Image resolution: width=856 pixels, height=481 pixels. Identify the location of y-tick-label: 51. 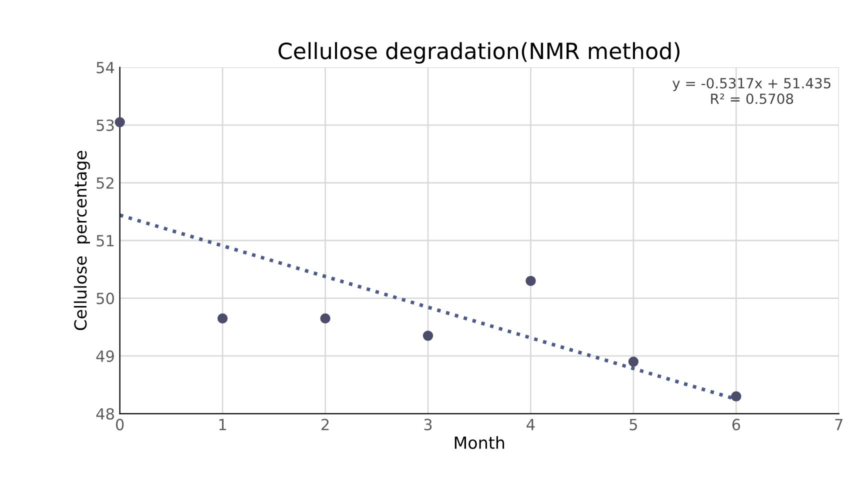
(105, 241).